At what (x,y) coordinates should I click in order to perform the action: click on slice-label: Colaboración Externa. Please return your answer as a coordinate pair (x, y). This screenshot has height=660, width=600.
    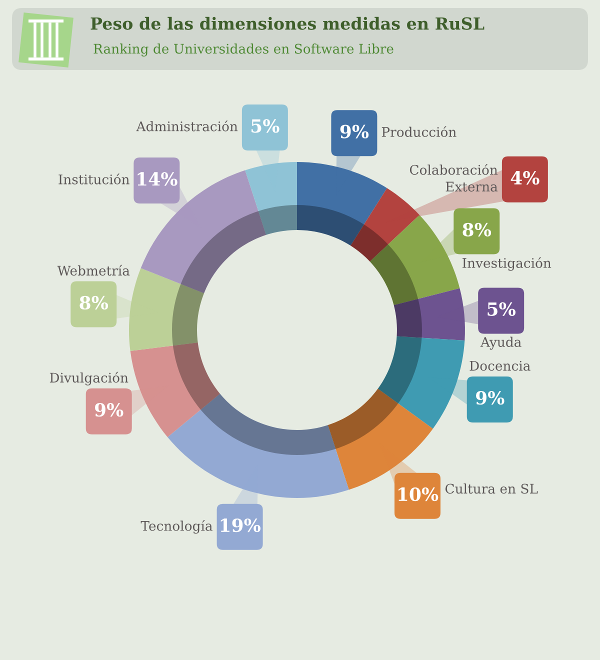
    Looking at the image, I should click on (454, 178).